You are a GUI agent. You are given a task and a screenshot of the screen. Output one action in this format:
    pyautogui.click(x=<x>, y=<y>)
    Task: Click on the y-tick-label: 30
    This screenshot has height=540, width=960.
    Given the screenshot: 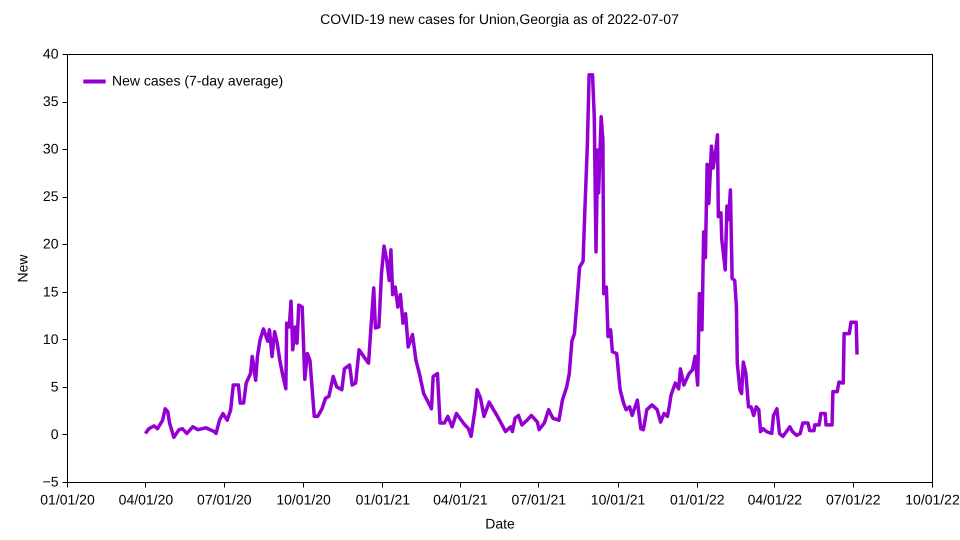 What is the action you would take?
    pyautogui.click(x=50, y=148)
    